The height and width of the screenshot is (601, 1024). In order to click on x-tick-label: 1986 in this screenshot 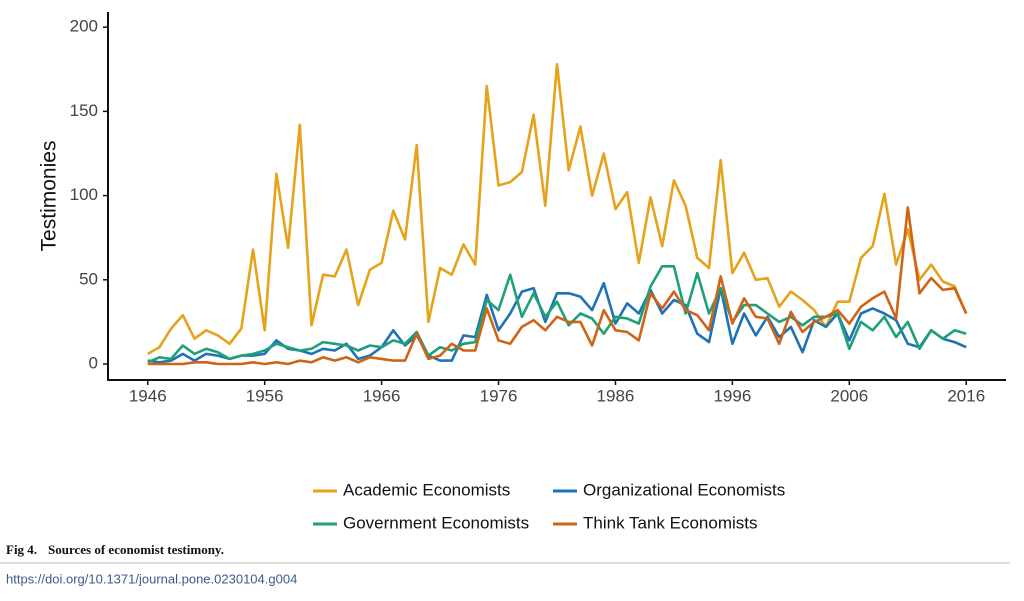, I will do `click(616, 395)`.